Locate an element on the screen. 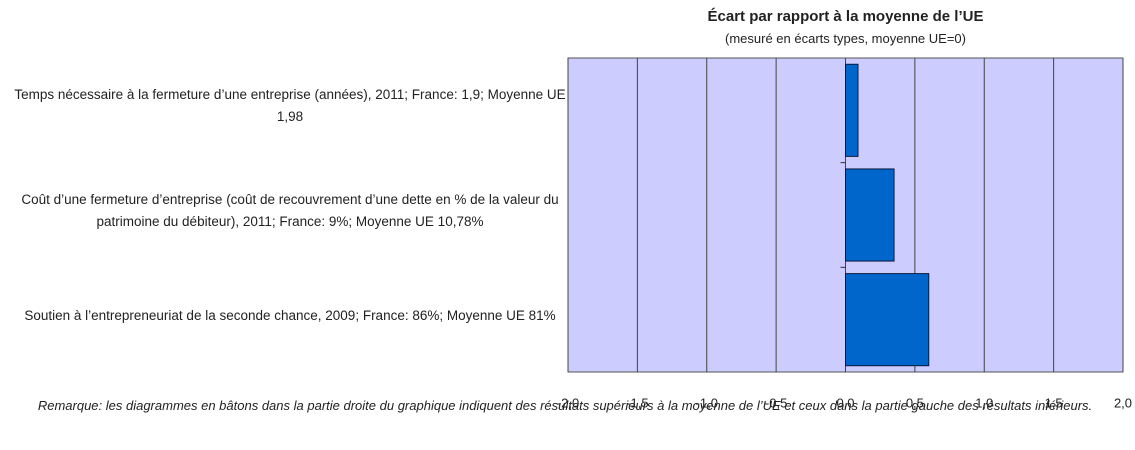  chart-title: Écart par rapport à la moyenne de l’UE is located at coordinates (845, 16).